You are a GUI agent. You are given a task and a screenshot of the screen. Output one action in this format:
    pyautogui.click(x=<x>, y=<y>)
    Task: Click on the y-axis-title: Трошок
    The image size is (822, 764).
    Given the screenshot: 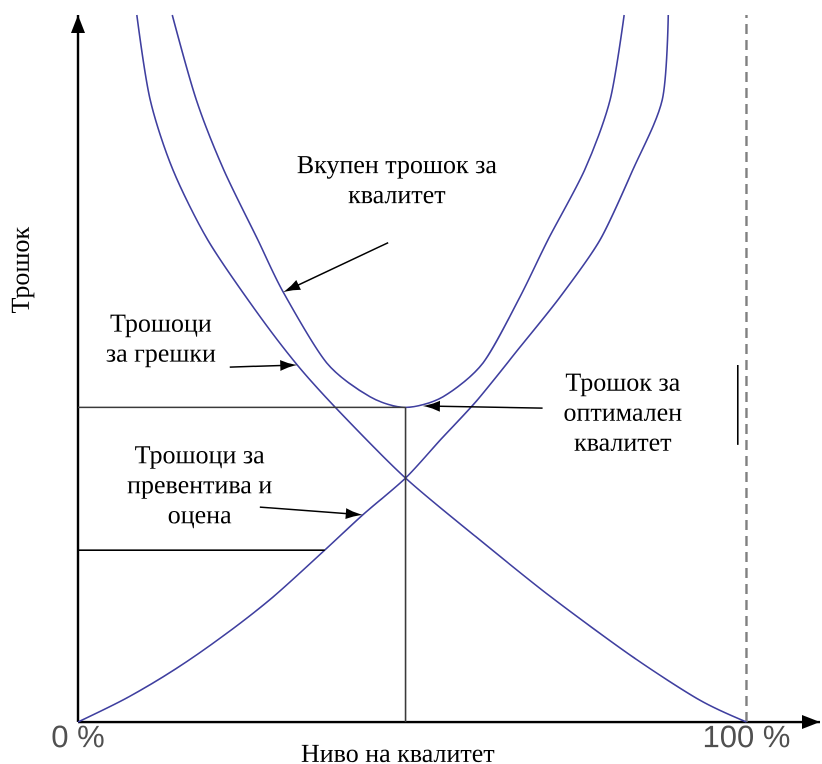 What is the action you would take?
    pyautogui.click(x=23, y=270)
    